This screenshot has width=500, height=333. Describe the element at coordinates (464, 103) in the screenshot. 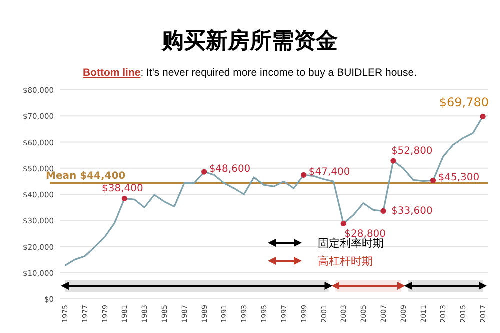

I see `data-label: $69,780` at that location.